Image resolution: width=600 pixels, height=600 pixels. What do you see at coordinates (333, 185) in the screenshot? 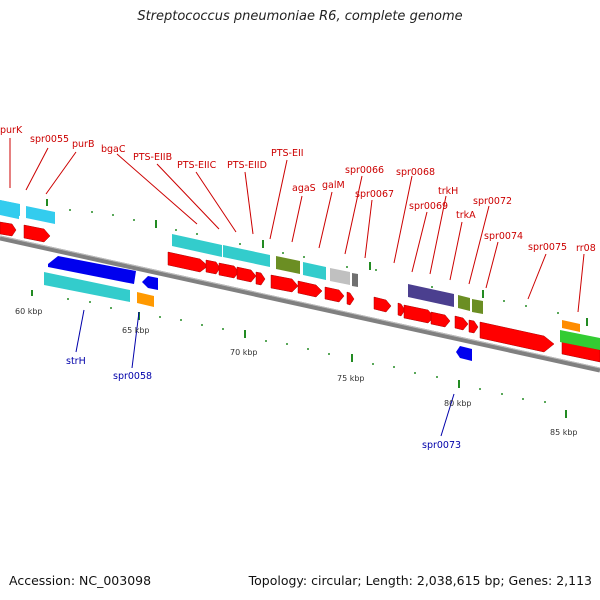
I see `gene-label: galM` at bounding box center [333, 185].